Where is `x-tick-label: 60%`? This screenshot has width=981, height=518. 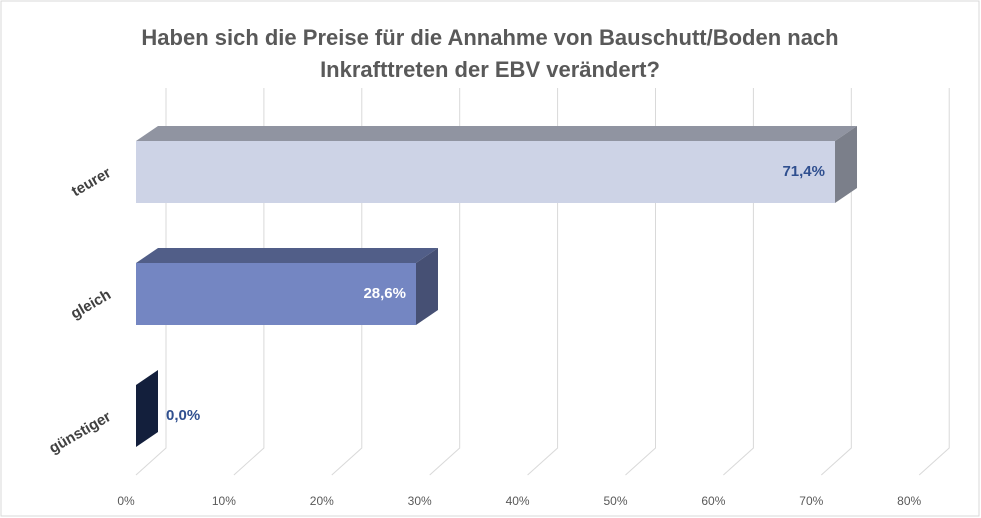
x-tick-label: 60% is located at coordinates (713, 501).